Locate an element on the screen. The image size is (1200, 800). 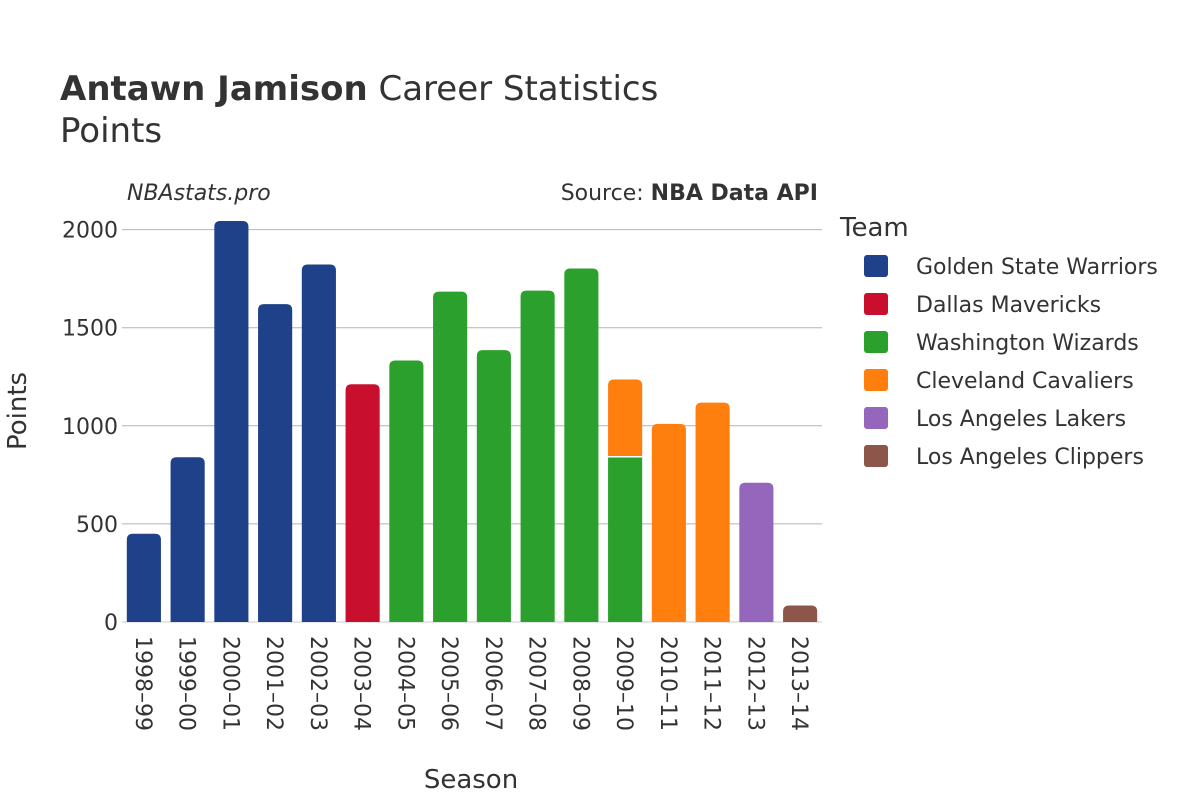
x-tick-label: 1998–99 is located at coordinates (142, 683).